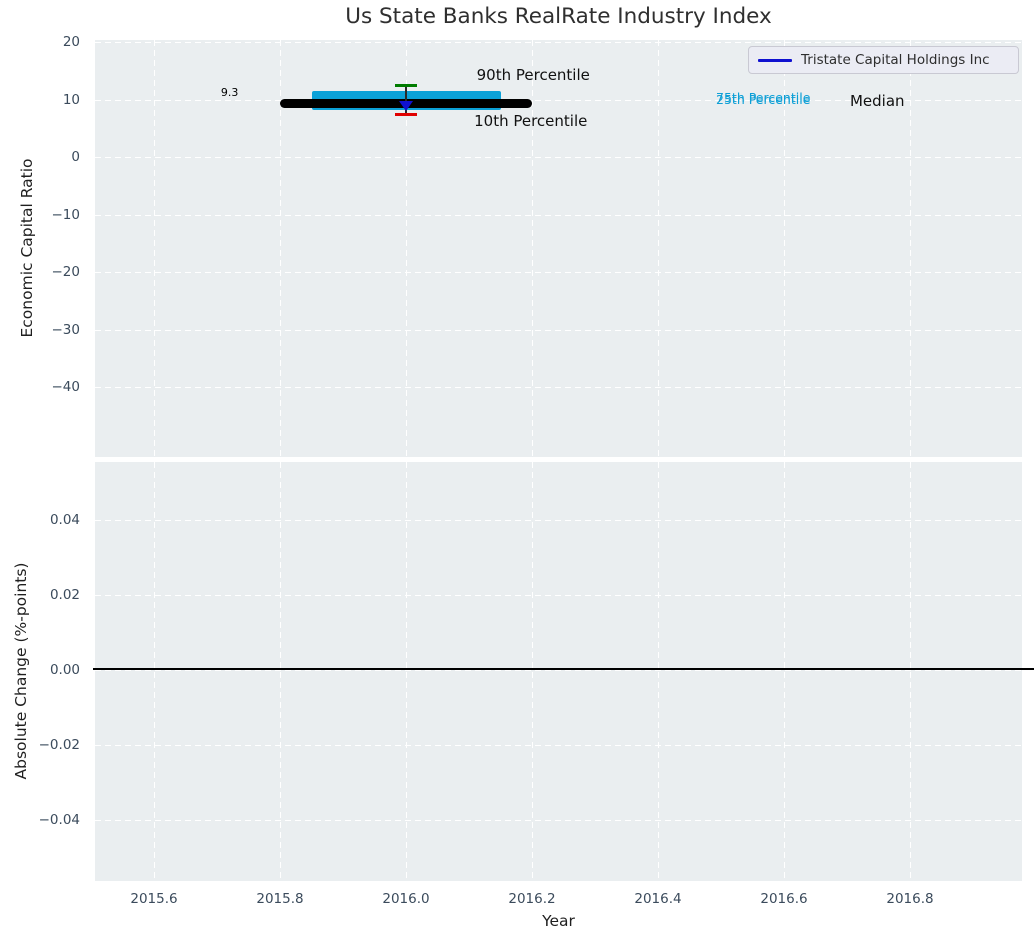  What do you see at coordinates (895, 60) in the screenshot?
I see `legend-label: Tristate Capital Holdings Inc` at bounding box center [895, 60].